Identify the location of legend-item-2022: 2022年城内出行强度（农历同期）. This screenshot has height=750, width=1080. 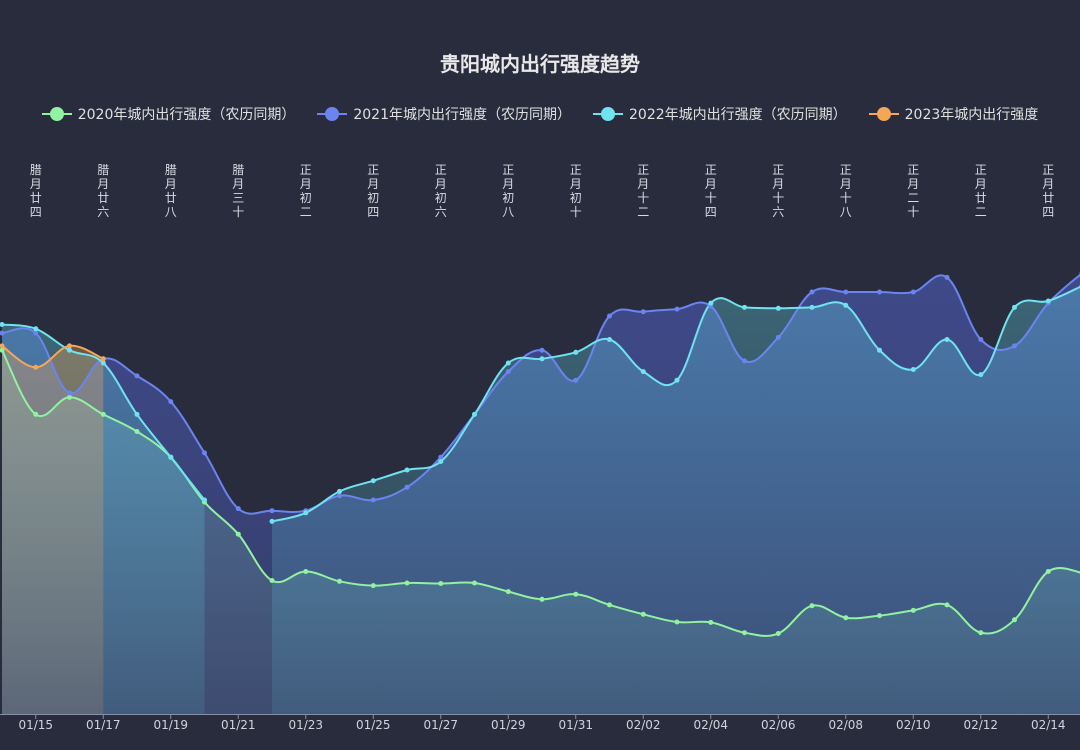
(720, 114).